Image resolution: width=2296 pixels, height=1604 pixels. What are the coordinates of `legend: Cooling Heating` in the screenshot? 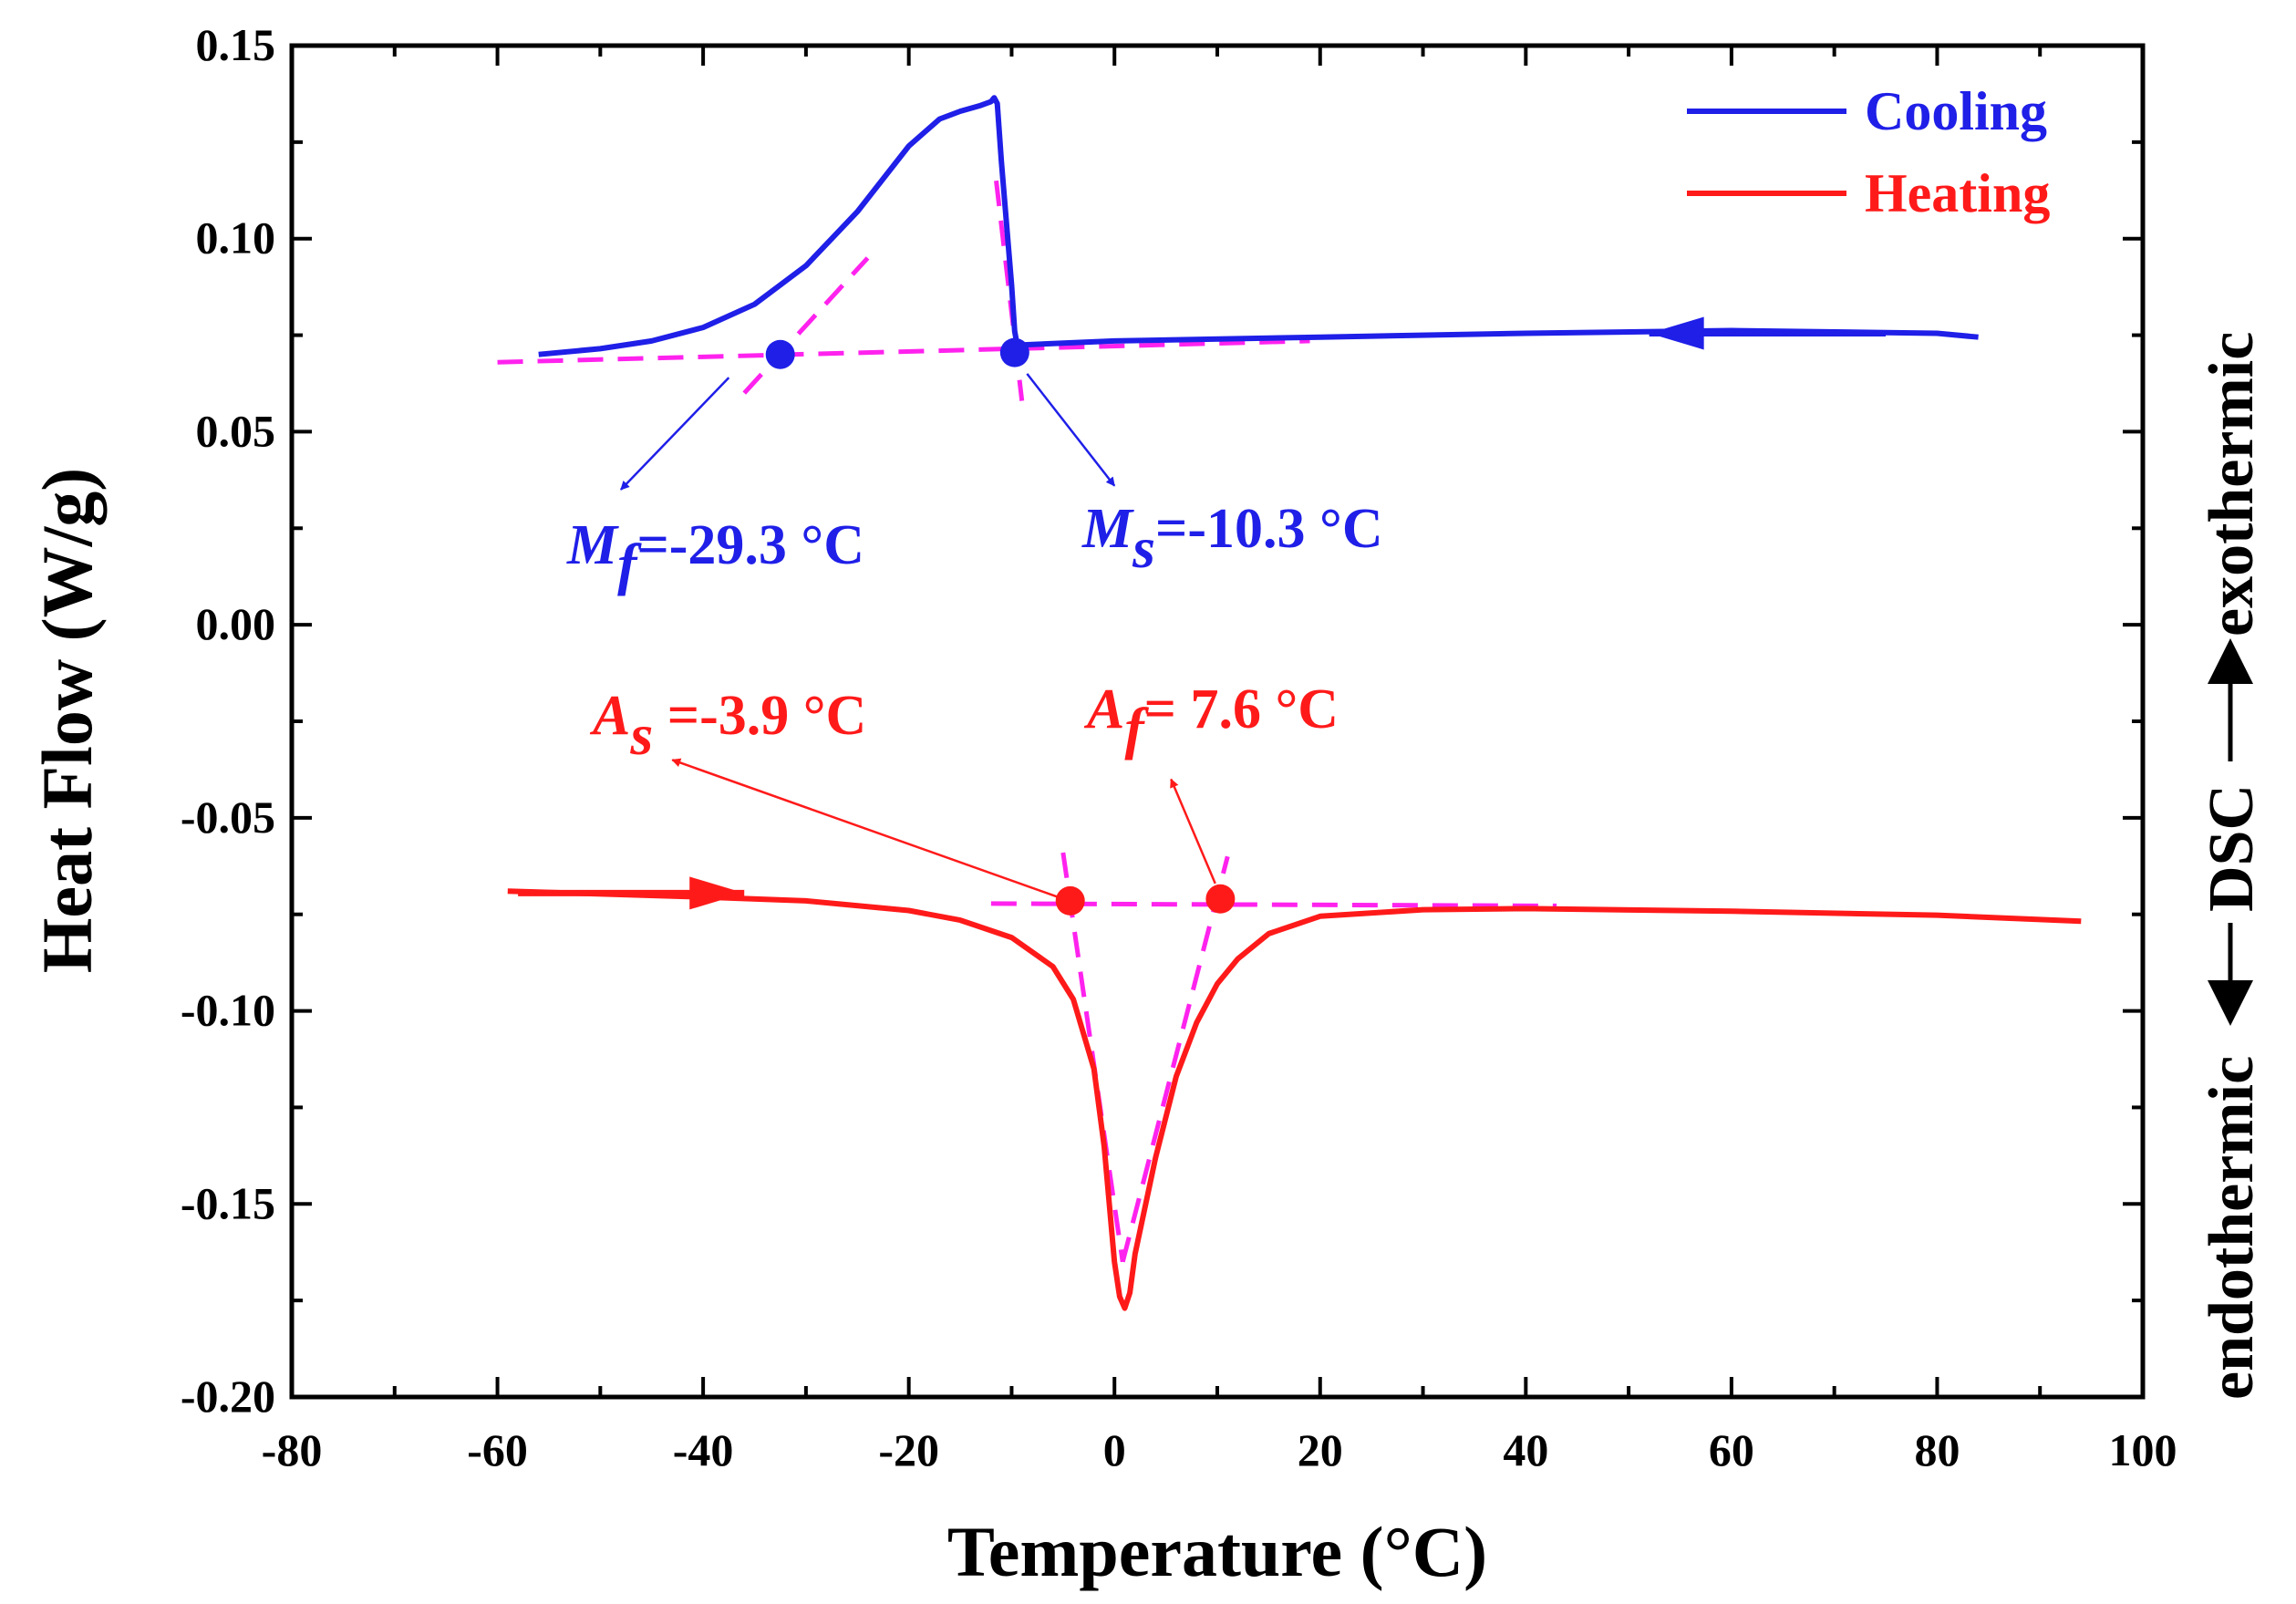 It's located at (1868, 152).